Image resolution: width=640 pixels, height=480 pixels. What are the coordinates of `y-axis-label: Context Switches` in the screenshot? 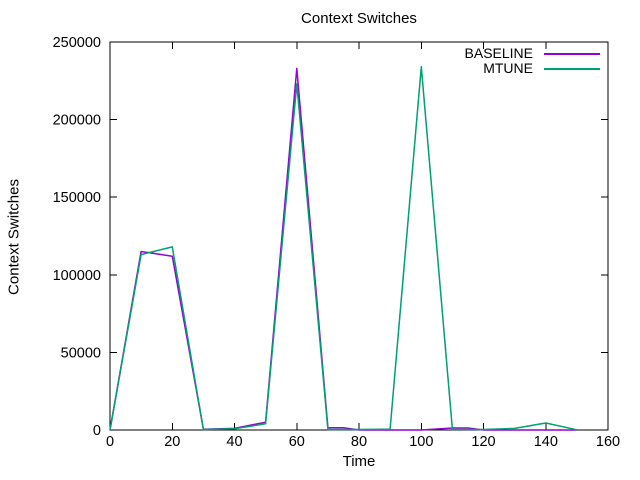 It's located at (14, 237).